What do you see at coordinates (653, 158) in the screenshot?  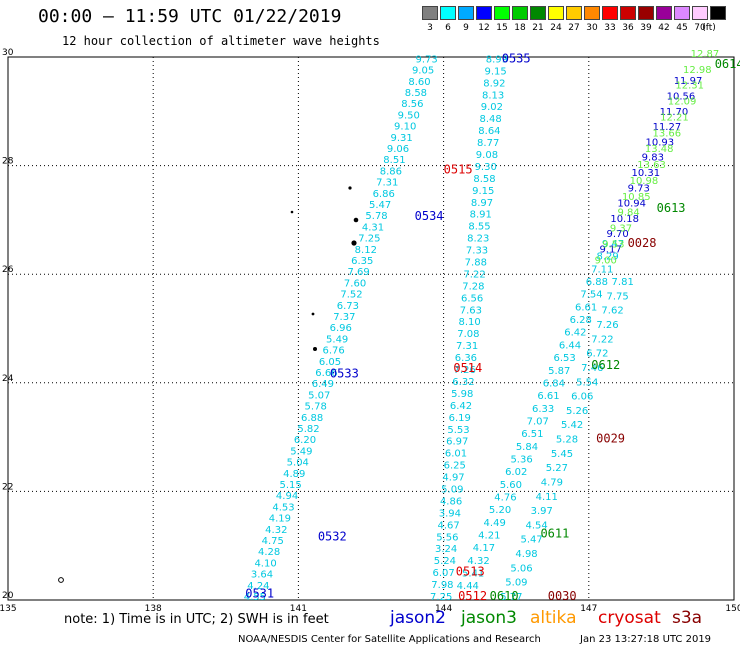 I see `wave-height-value: 9.83` at bounding box center [653, 158].